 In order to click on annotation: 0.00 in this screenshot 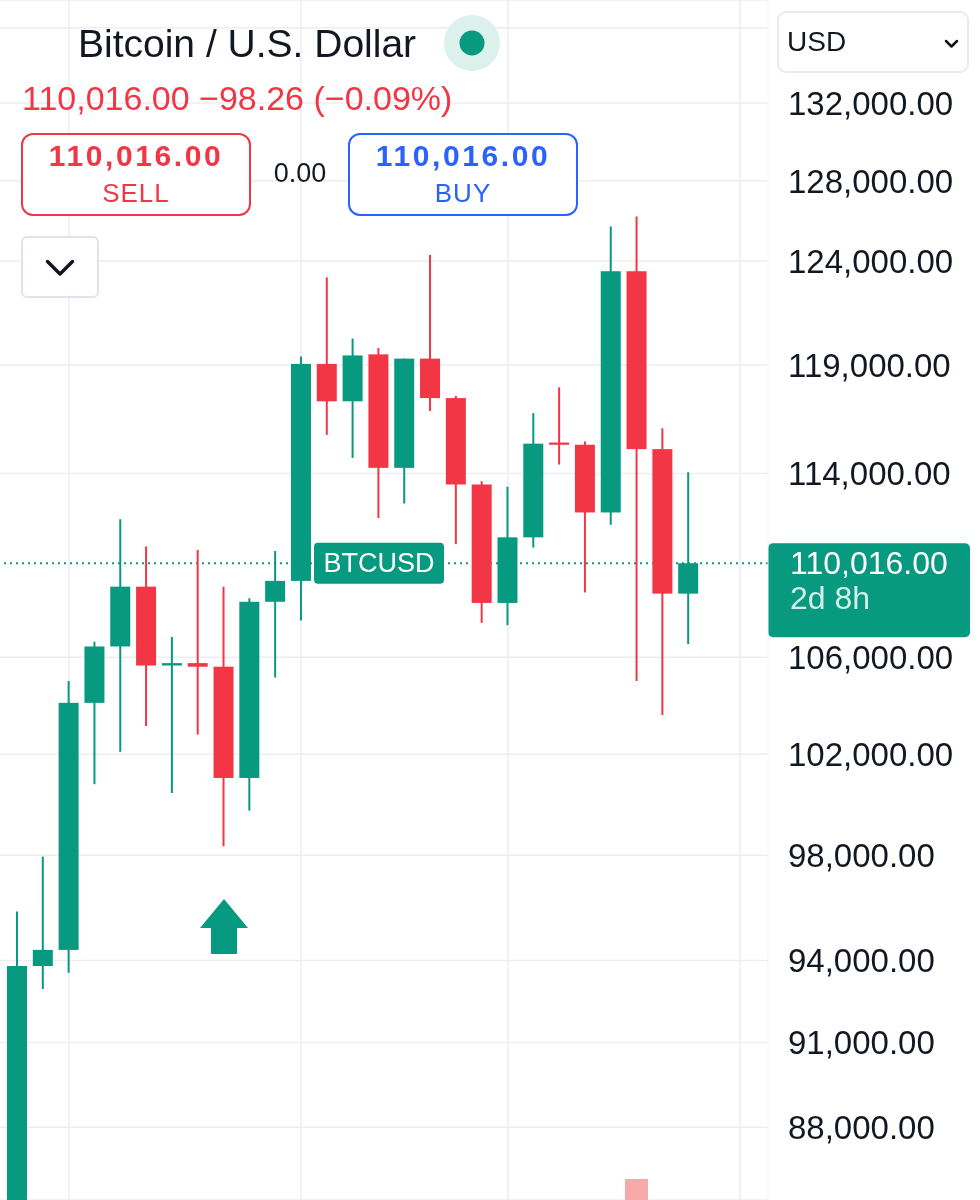, I will do `click(300, 173)`.